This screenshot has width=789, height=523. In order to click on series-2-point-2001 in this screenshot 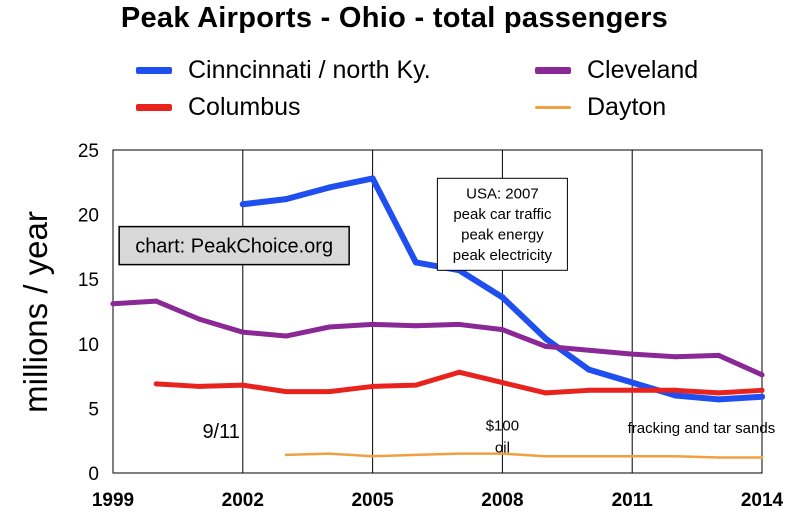, I will do `click(200, 386)`.